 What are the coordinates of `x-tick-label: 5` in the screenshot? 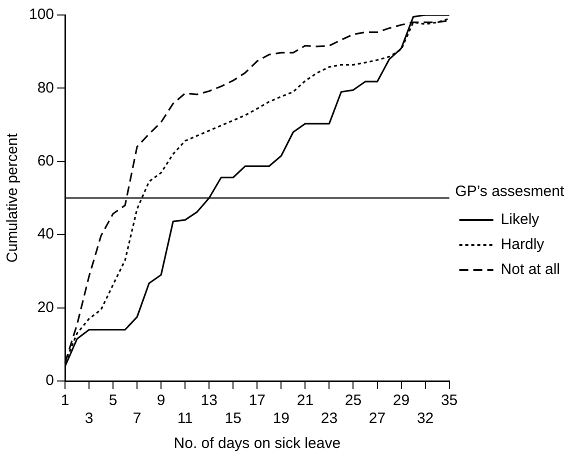 It's located at (113, 401).